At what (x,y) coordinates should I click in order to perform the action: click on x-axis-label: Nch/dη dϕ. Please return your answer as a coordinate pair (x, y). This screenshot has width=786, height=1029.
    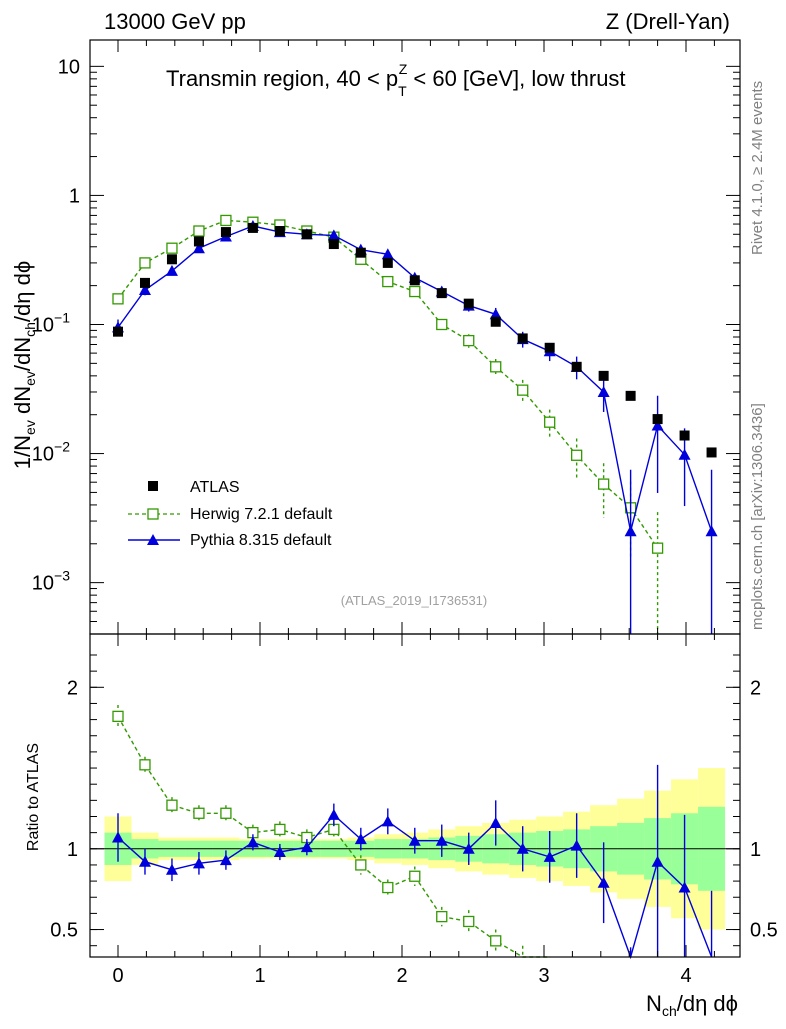
    Looking at the image, I should click on (692, 1005).